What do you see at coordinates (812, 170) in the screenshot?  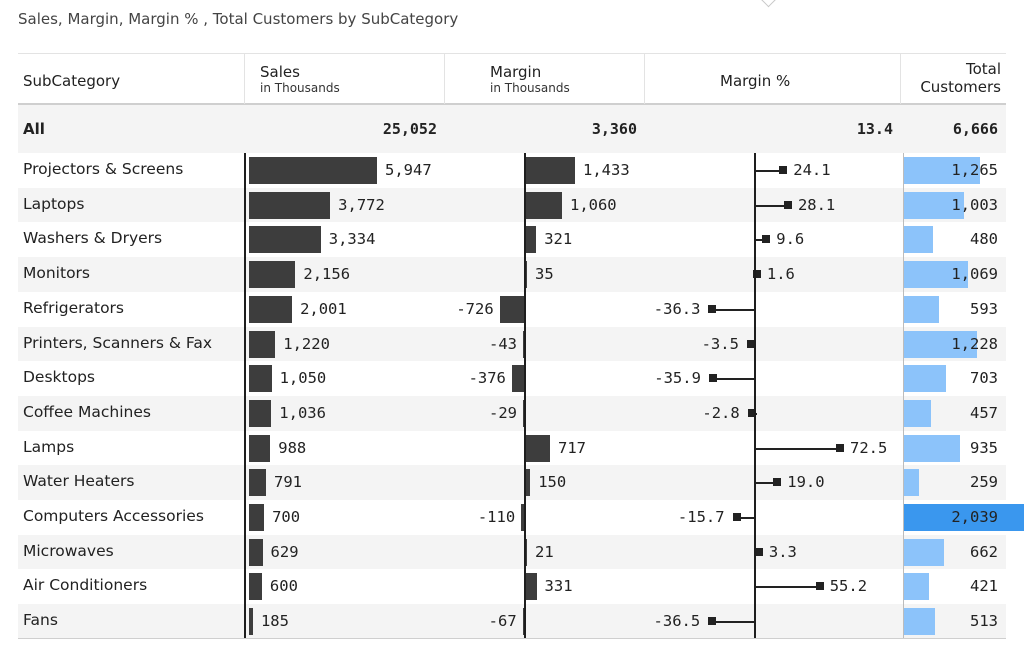 I see `margin-pct-value: 24.1` at bounding box center [812, 170].